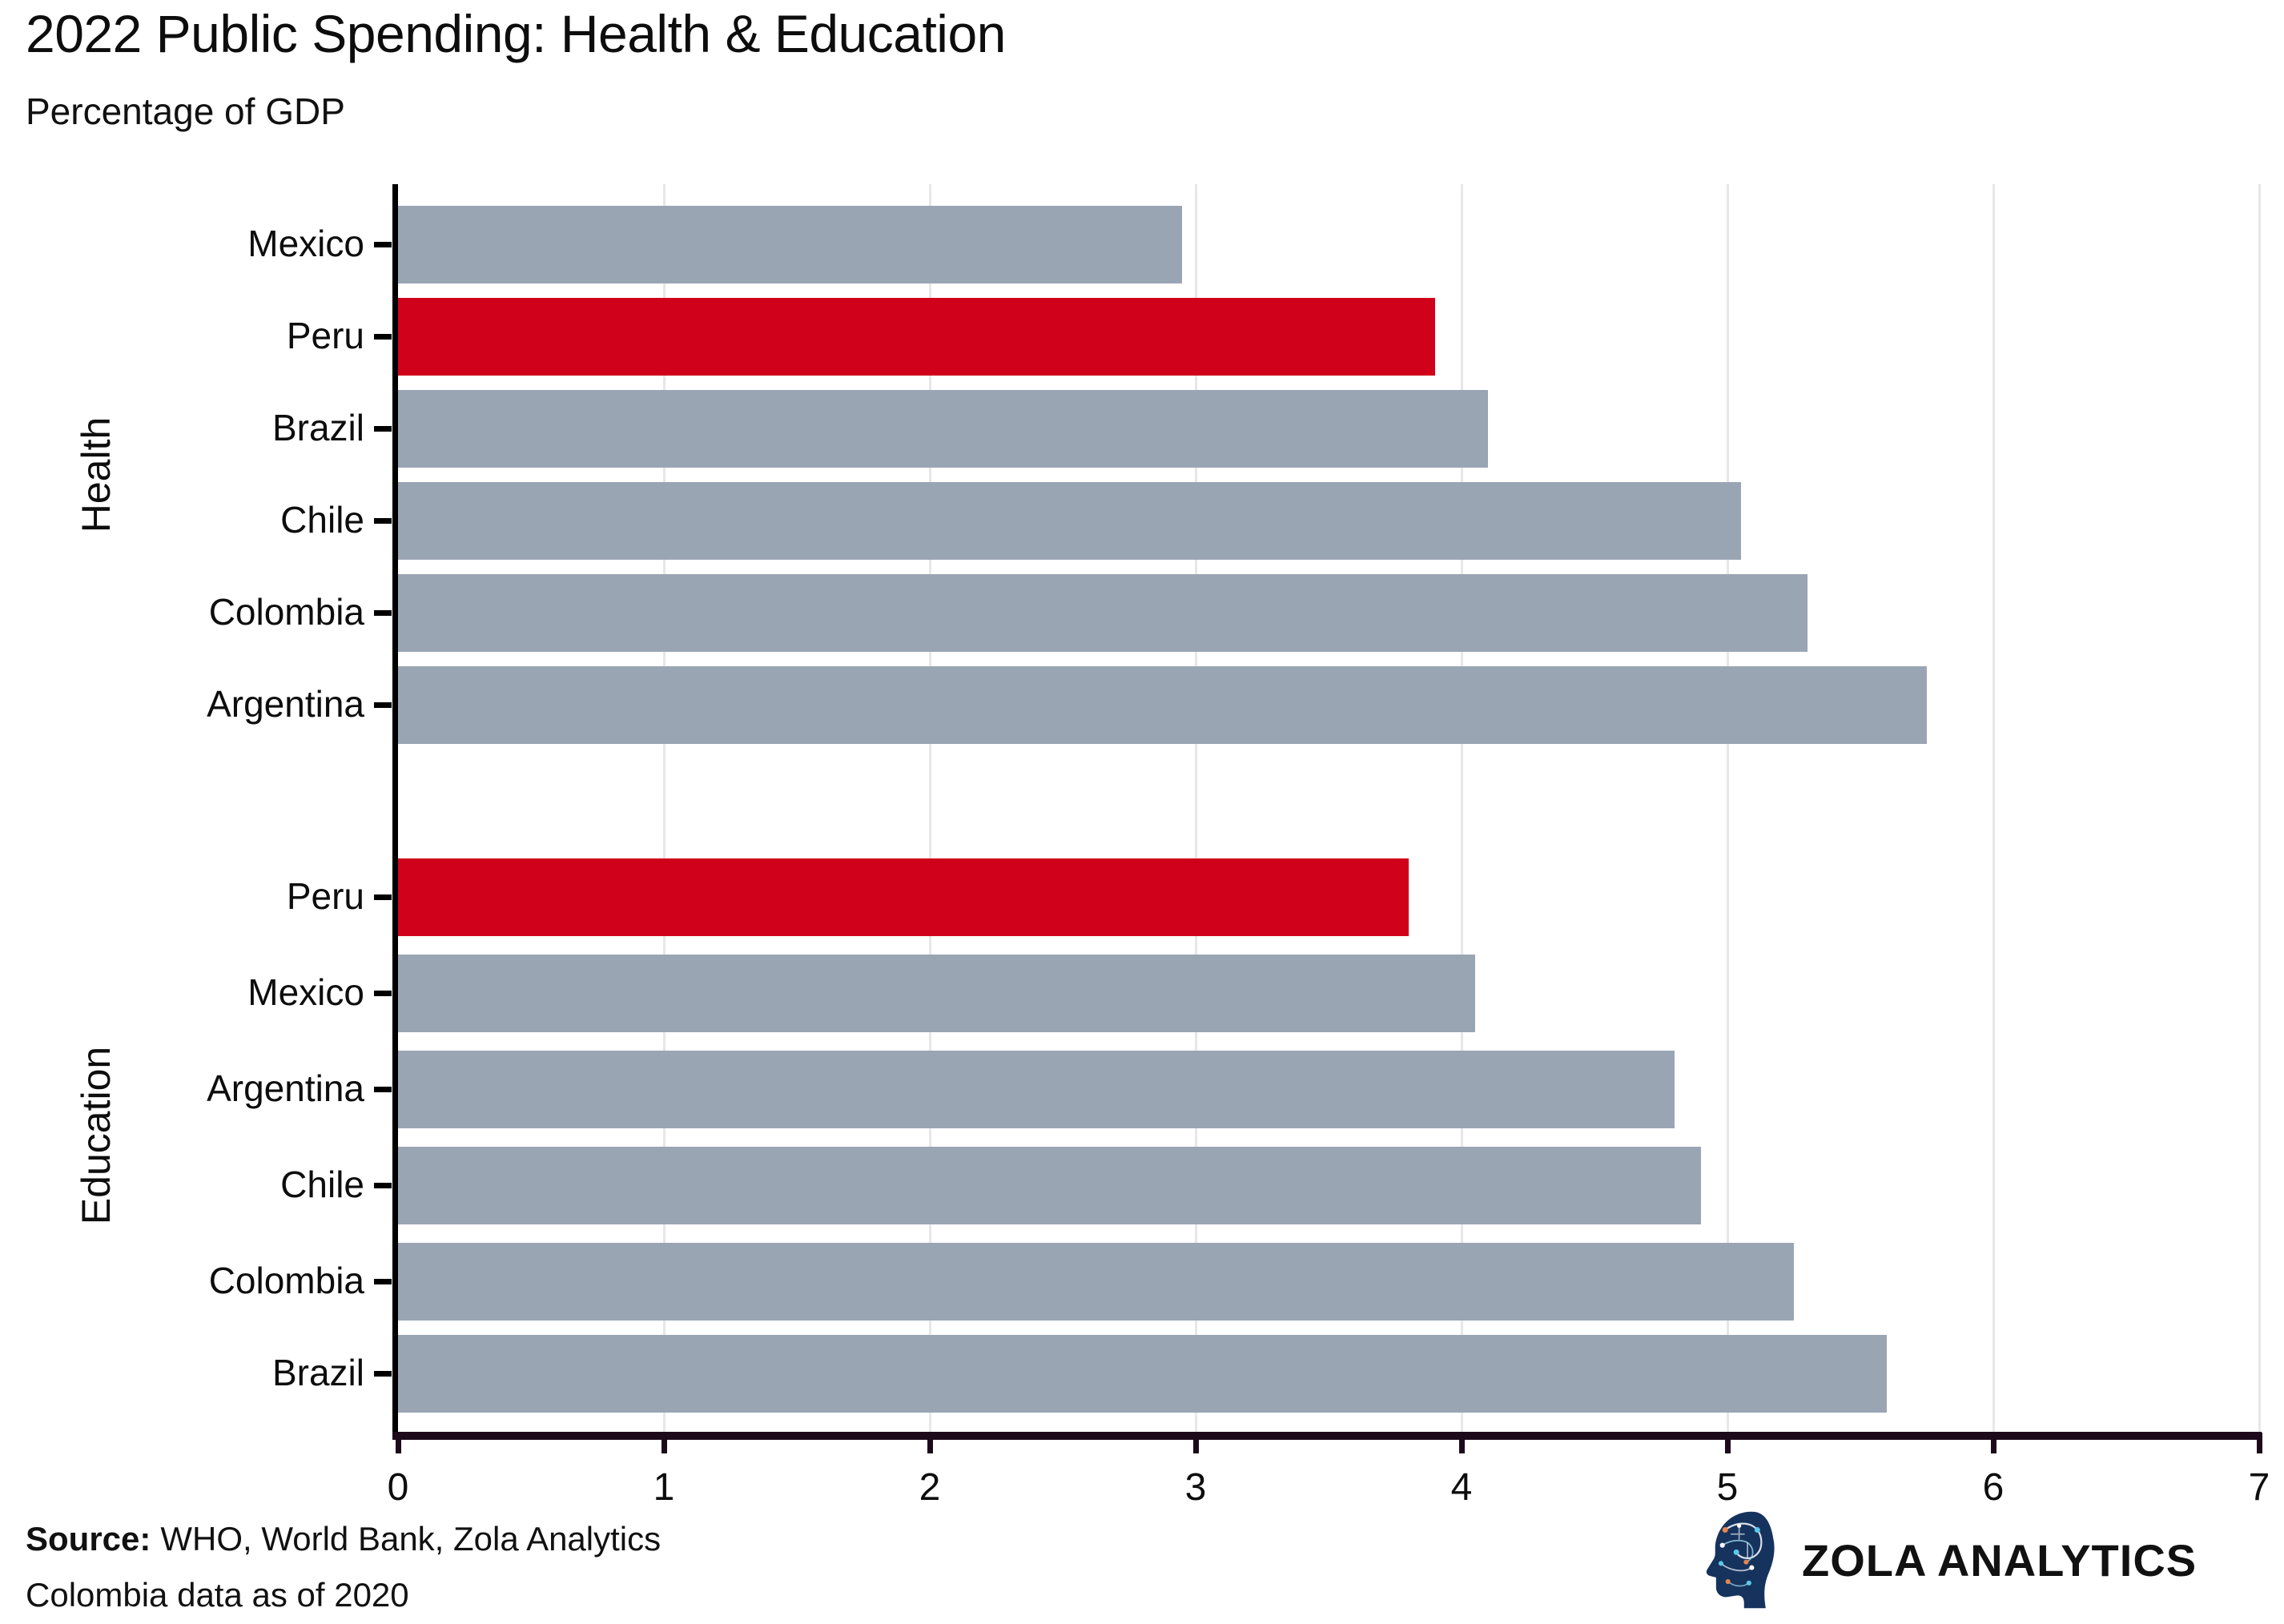 This screenshot has width=2284, height=1624. I want to click on x-tick-label: 5, so click(1727, 1487).